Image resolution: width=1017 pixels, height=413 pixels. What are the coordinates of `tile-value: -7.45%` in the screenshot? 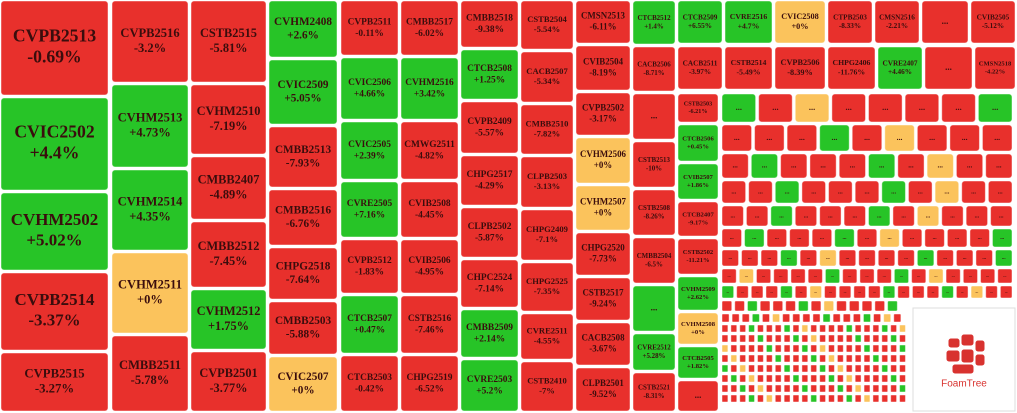 It's located at (228, 261).